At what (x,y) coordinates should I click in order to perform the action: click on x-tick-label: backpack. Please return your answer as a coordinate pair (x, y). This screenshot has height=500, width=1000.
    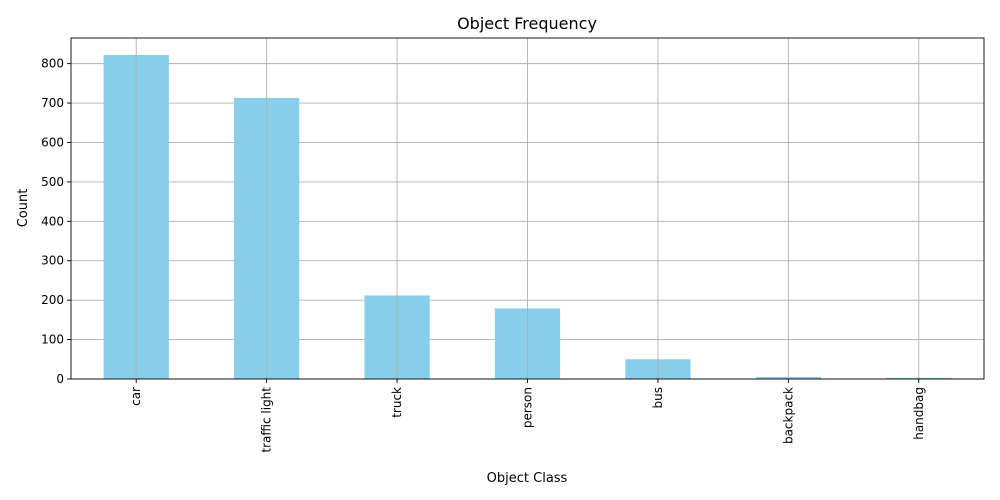
    Looking at the image, I should click on (788, 415).